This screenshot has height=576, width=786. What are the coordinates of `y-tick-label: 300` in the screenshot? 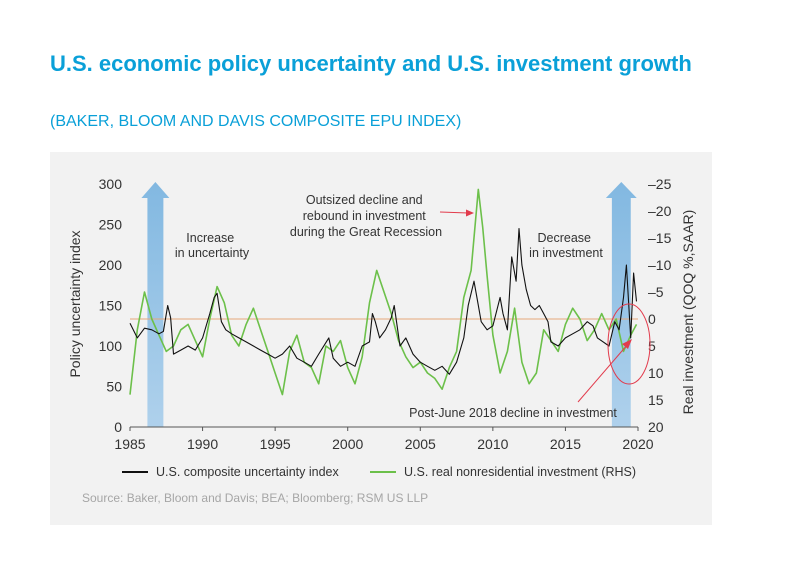 It's located at (111, 184).